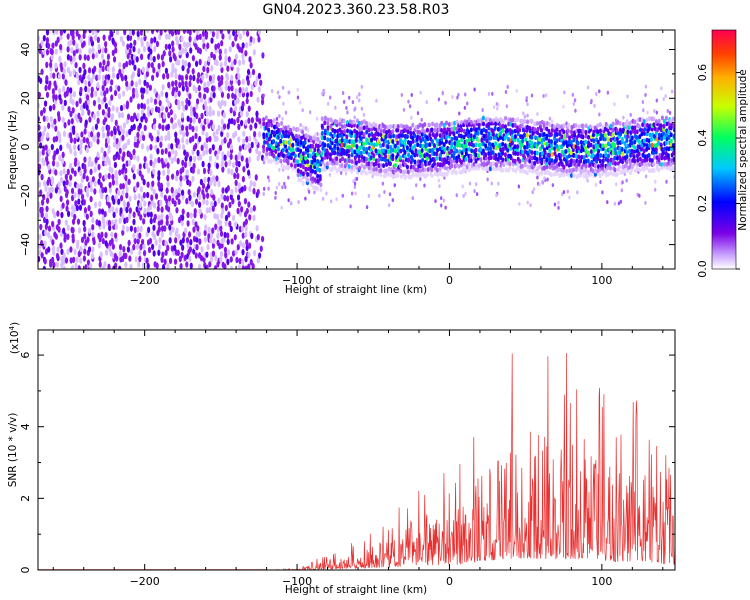  I want to click on colorbar-tick-label: 0.0, so click(702, 269).